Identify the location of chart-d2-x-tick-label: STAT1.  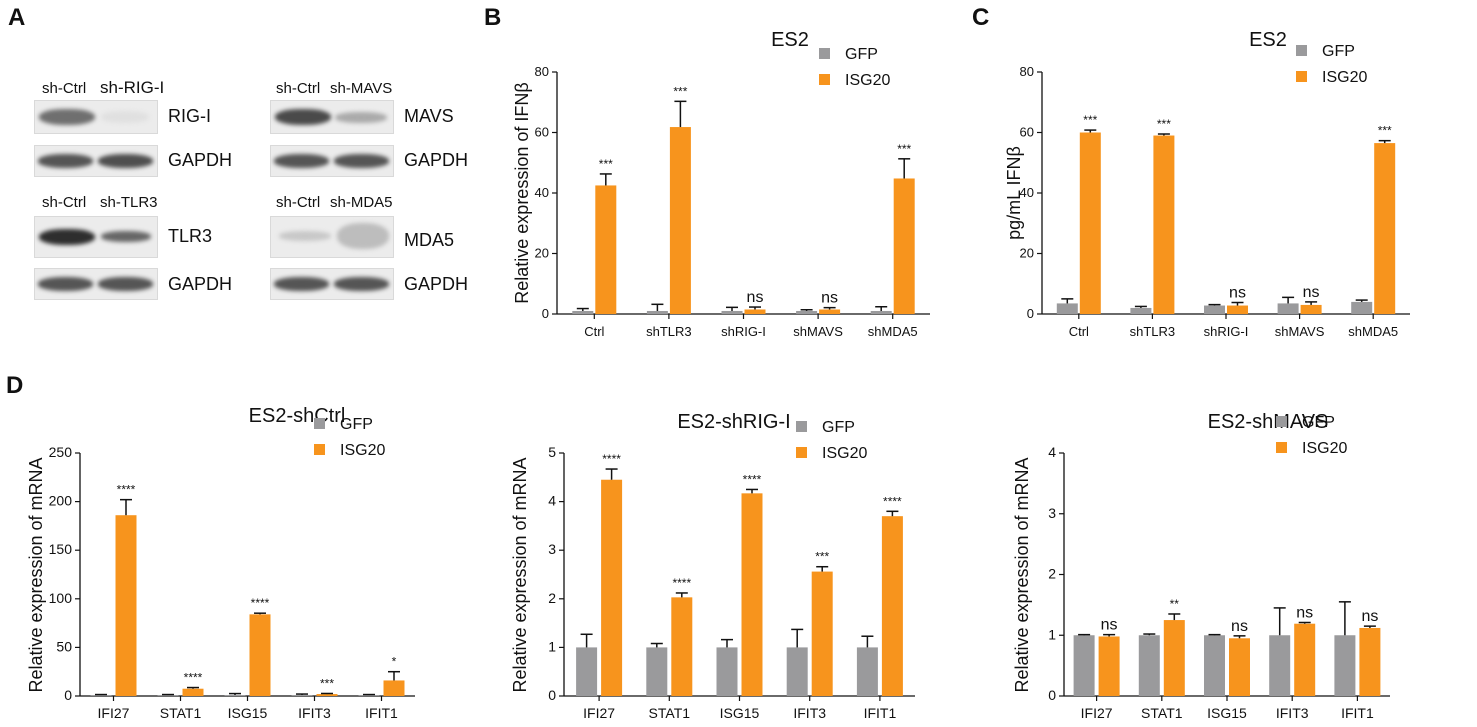
(670, 713).